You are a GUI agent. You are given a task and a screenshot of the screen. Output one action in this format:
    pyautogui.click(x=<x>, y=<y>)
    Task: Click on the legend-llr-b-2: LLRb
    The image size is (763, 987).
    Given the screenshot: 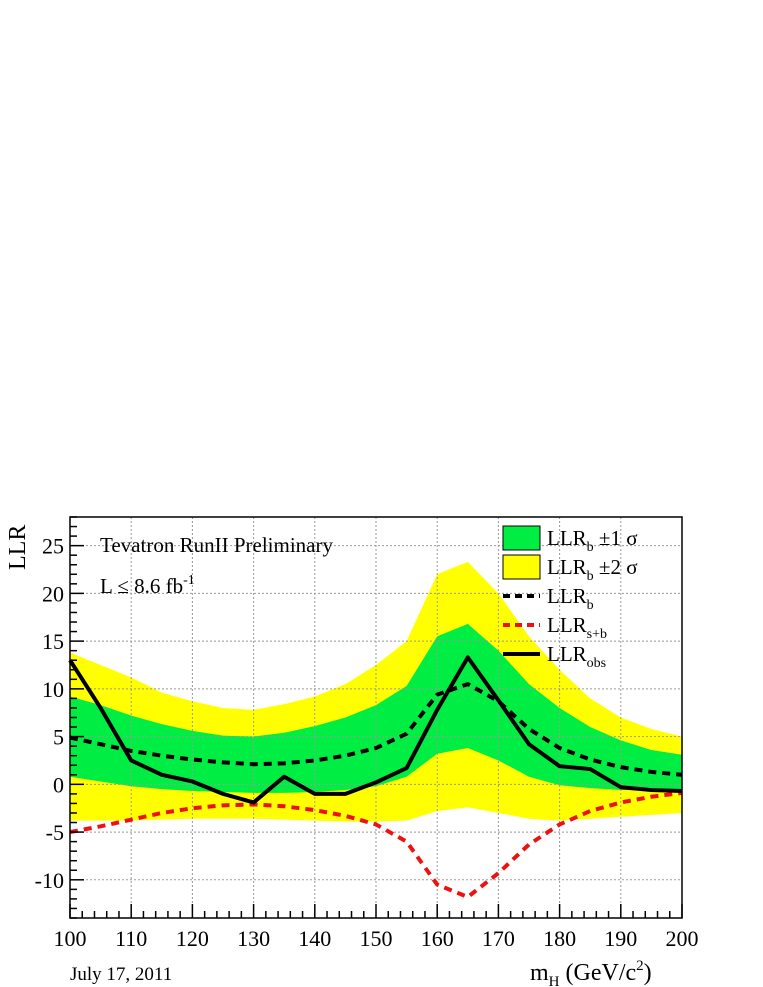 What is the action you would take?
    pyautogui.click(x=548, y=598)
    